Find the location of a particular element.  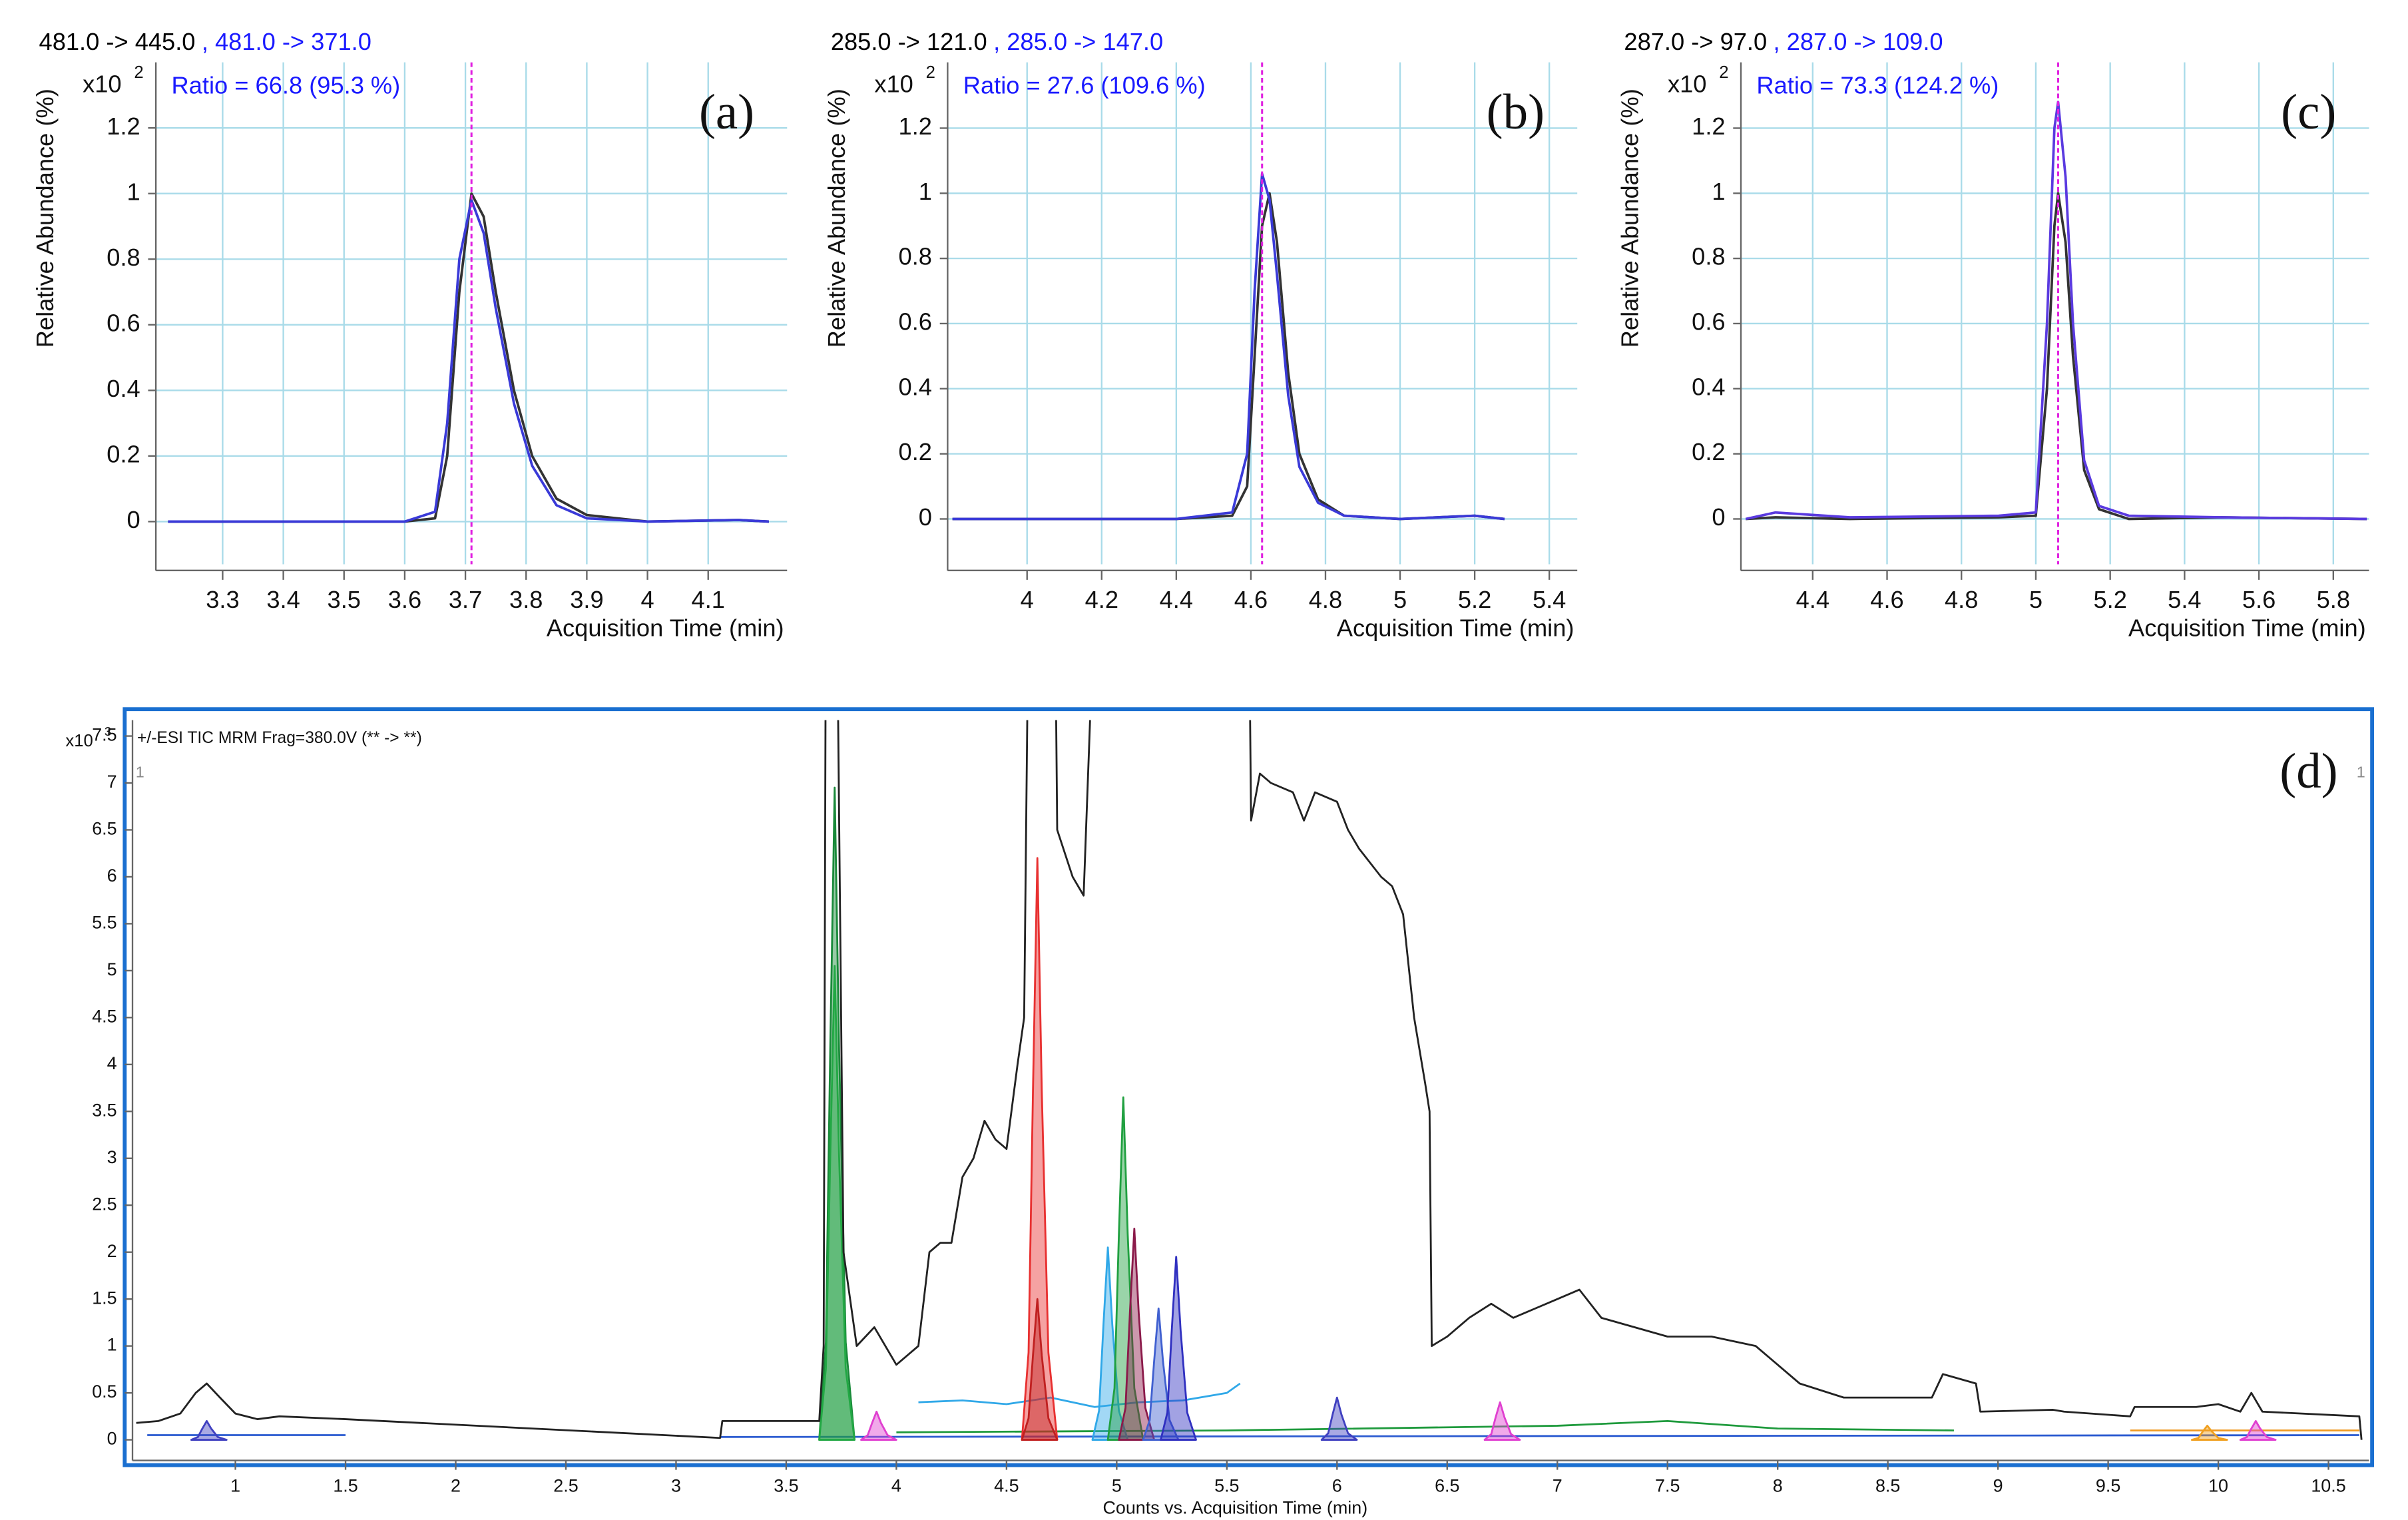

y-exponent: 2 is located at coordinates (930, 72).